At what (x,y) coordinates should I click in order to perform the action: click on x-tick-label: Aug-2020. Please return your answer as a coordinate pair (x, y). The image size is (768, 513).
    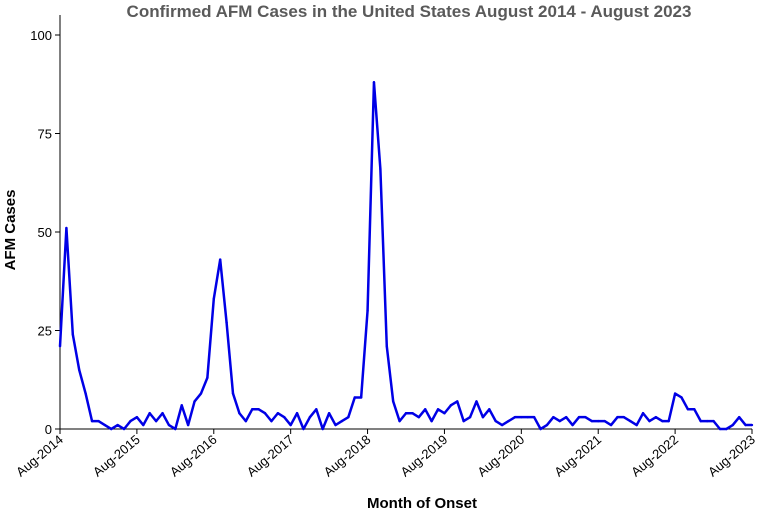
    Looking at the image, I should click on (500, 456).